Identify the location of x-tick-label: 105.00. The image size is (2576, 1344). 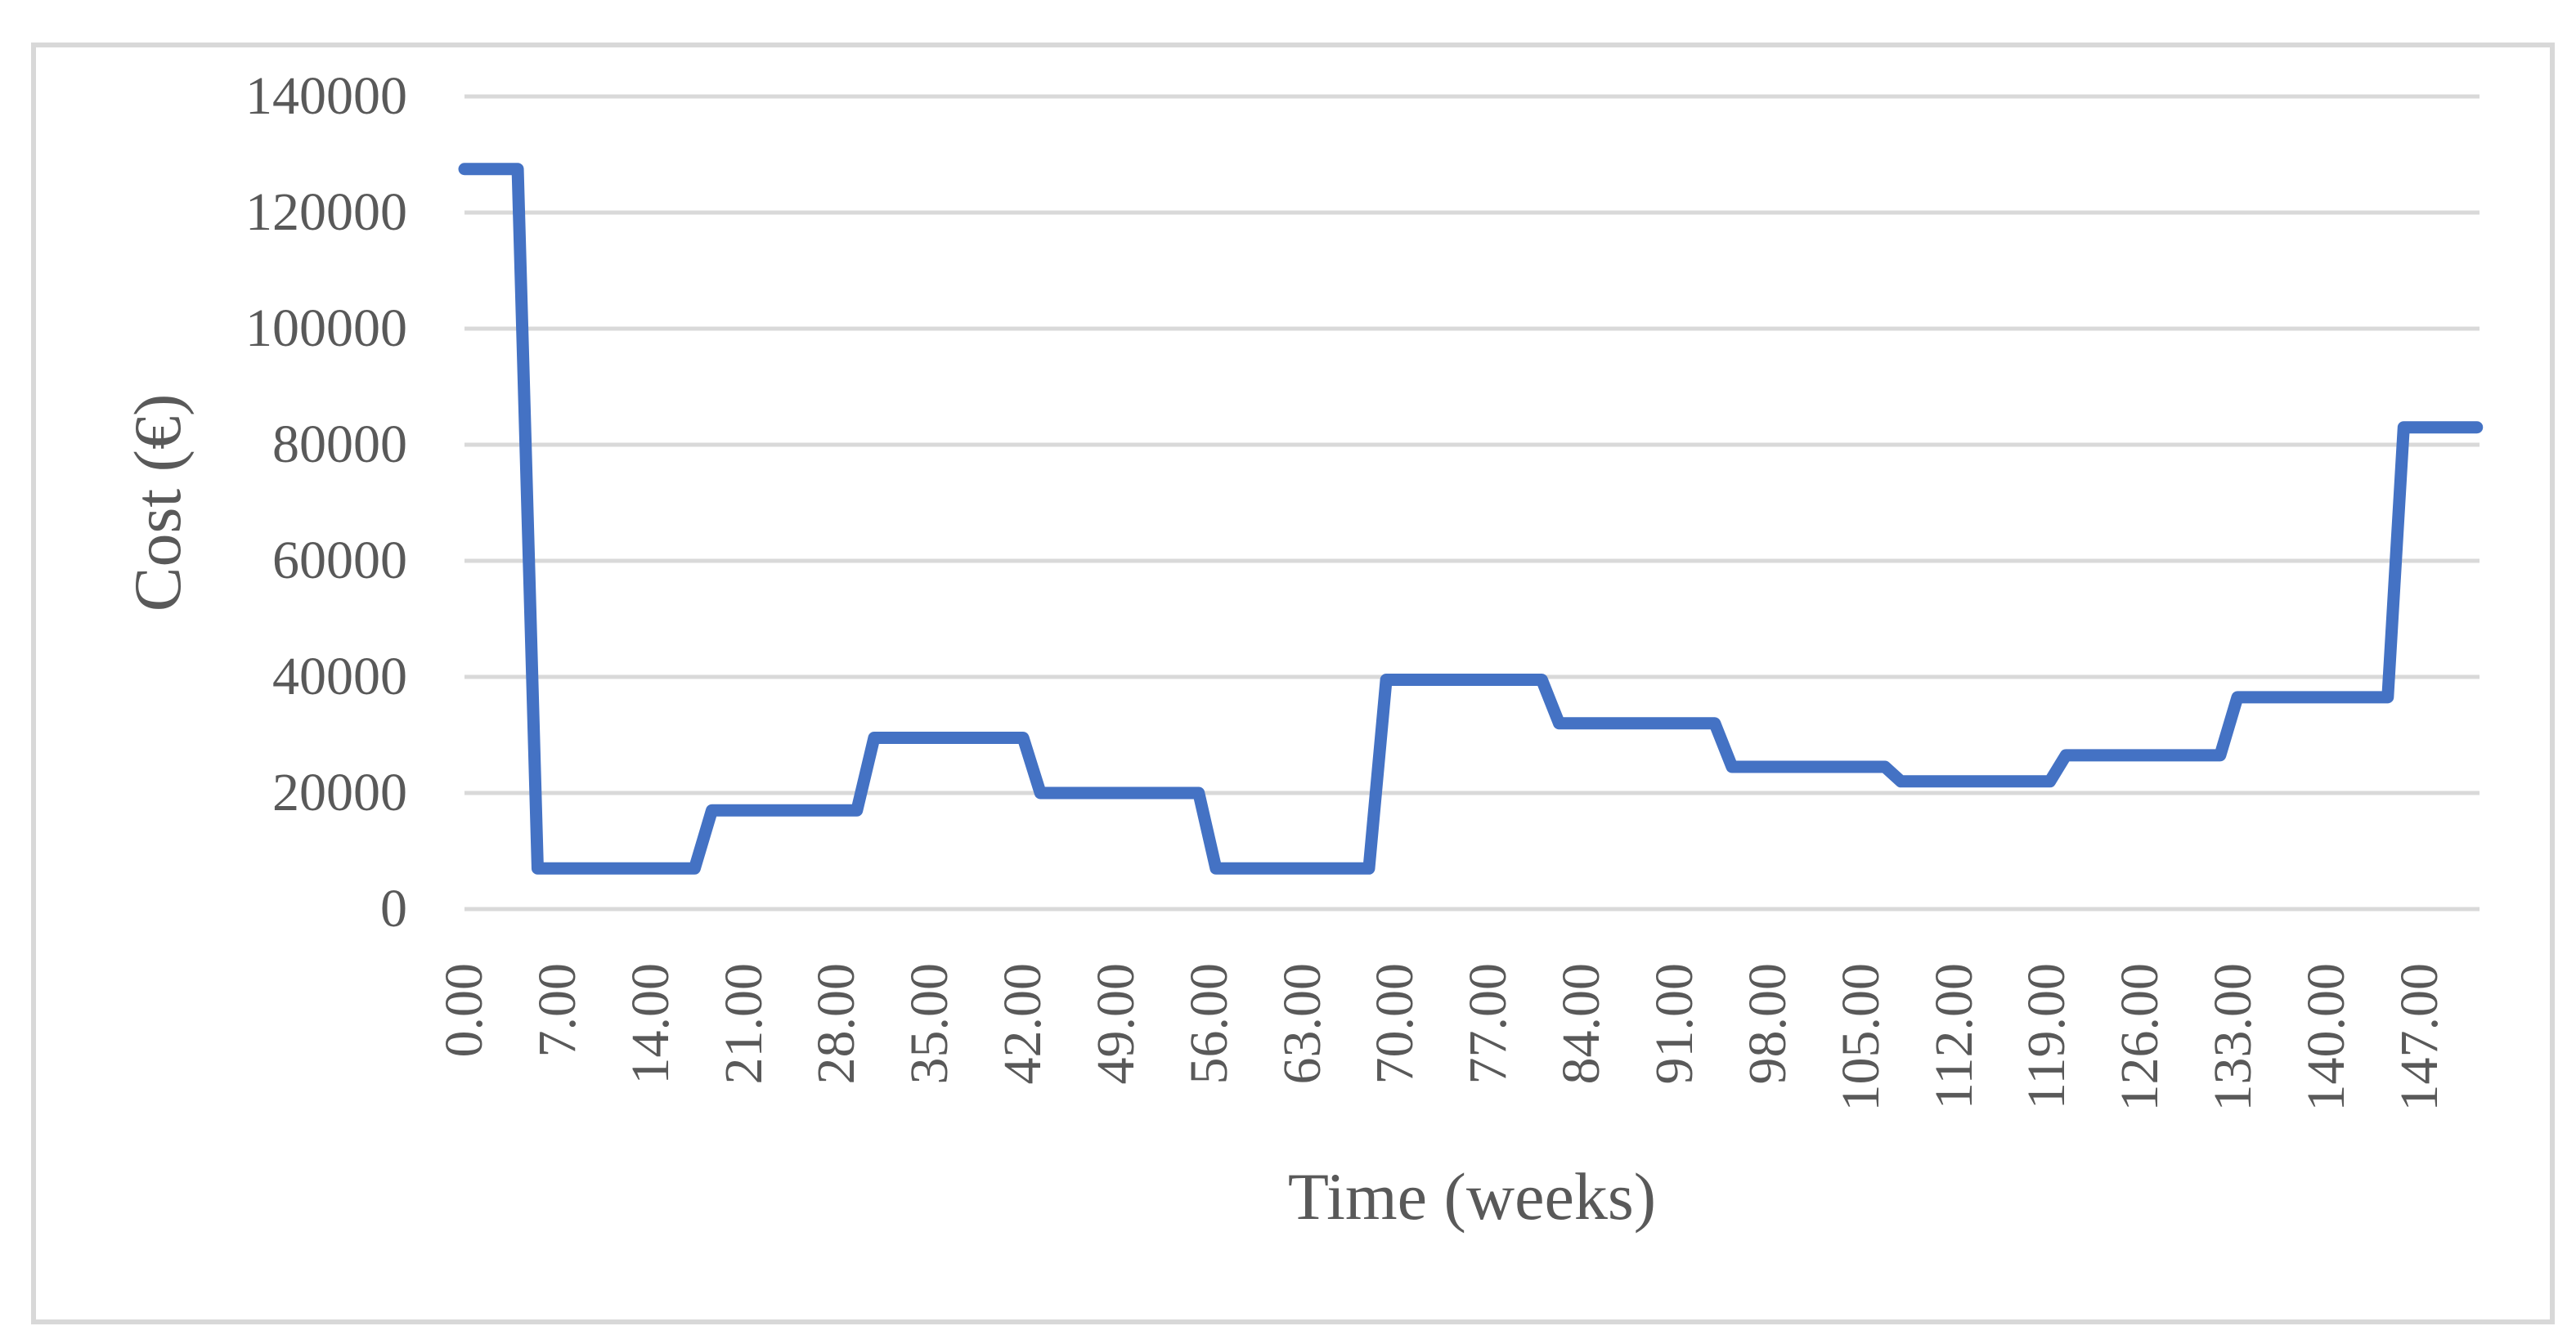
(1860, 1037).